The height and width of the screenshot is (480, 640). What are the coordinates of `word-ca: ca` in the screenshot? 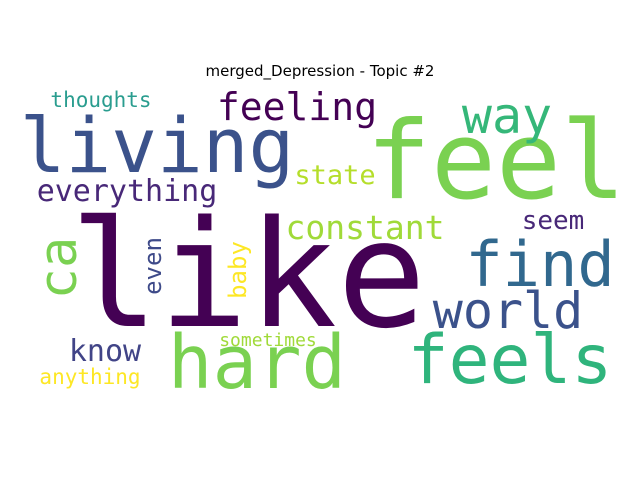 It's located at (59, 268).